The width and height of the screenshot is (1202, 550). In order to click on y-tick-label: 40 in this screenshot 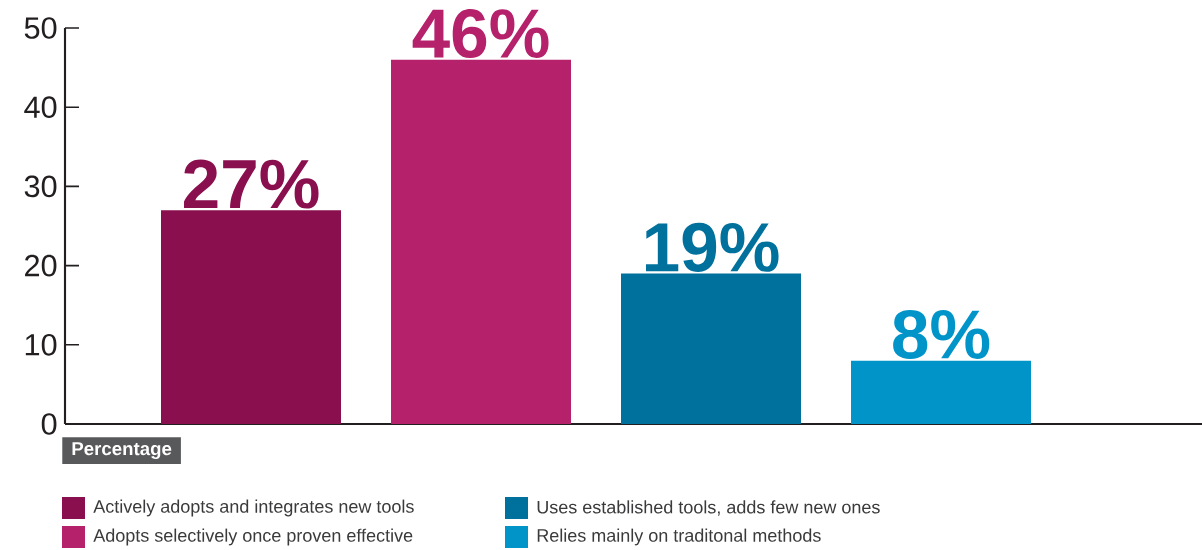, I will do `click(40, 107)`.